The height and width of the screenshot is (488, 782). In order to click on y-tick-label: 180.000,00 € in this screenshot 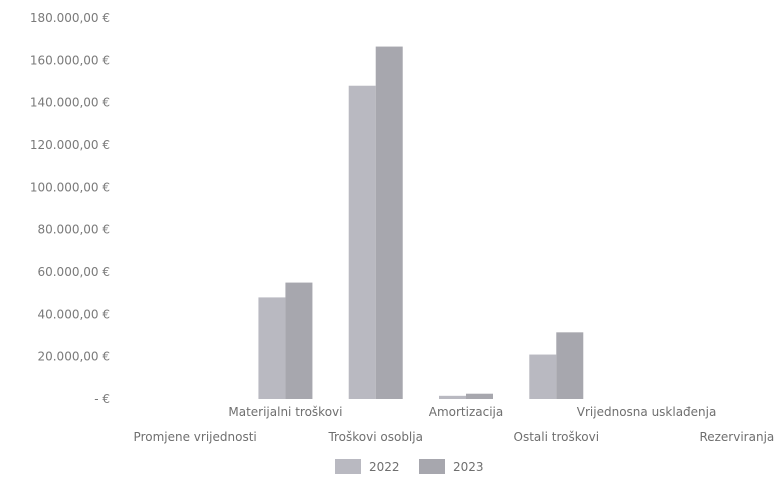, I will do `click(70, 18)`.